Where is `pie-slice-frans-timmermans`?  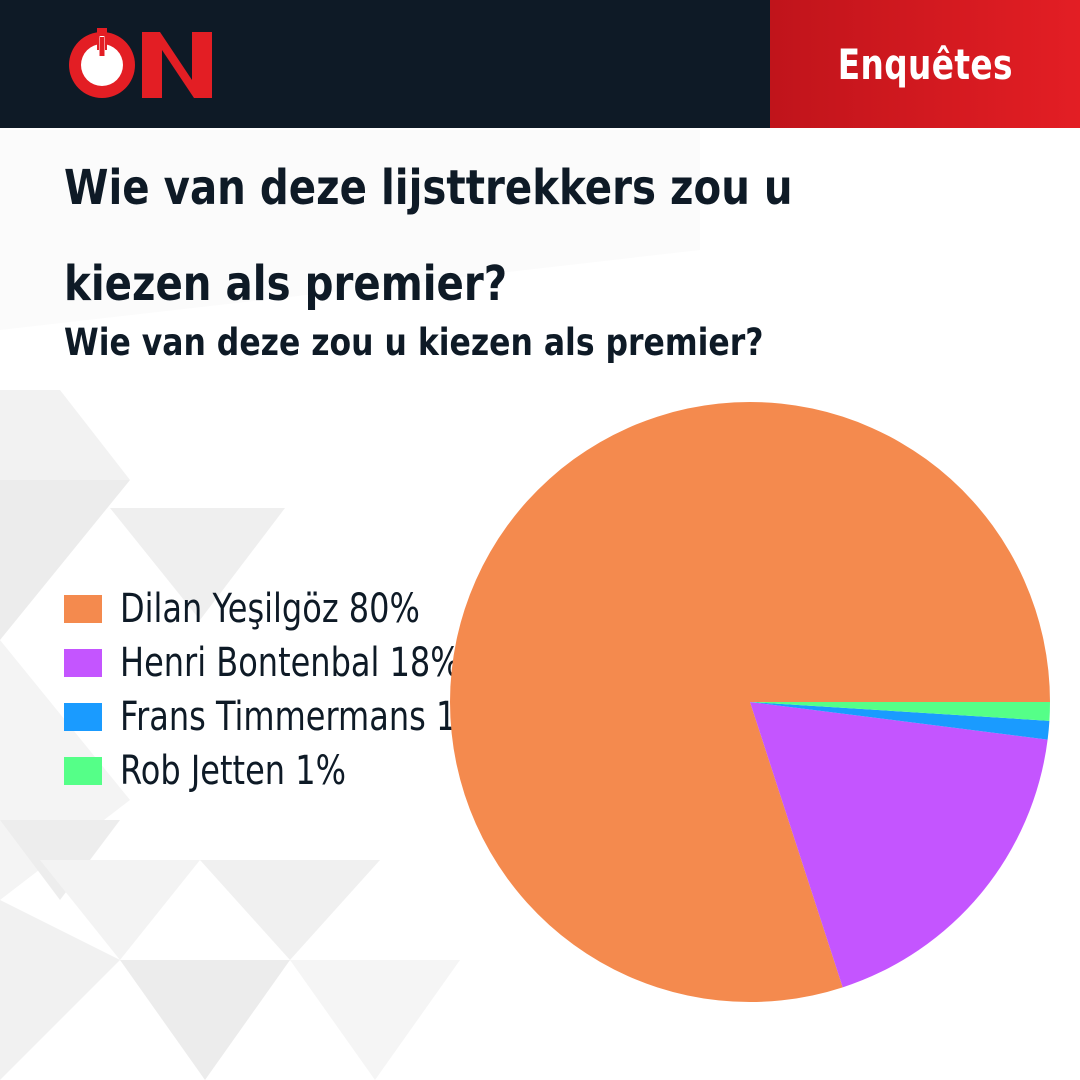
pie-slice-frans-timmermans is located at coordinates (900, 721).